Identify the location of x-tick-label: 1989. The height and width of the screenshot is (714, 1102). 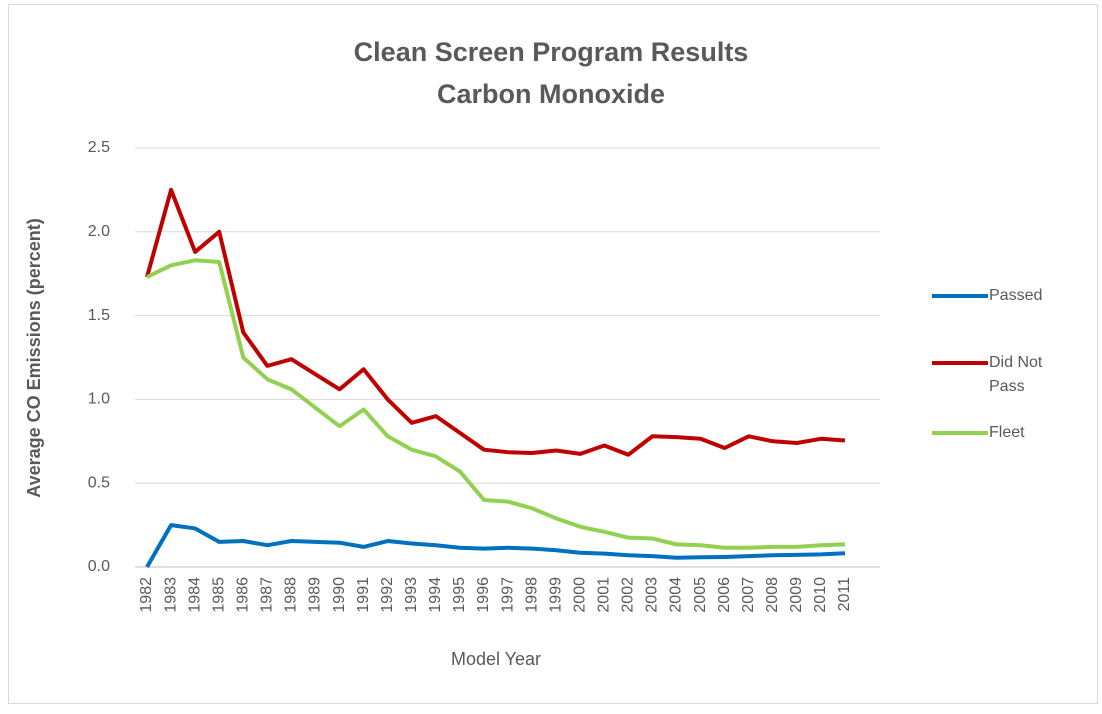
(315, 595).